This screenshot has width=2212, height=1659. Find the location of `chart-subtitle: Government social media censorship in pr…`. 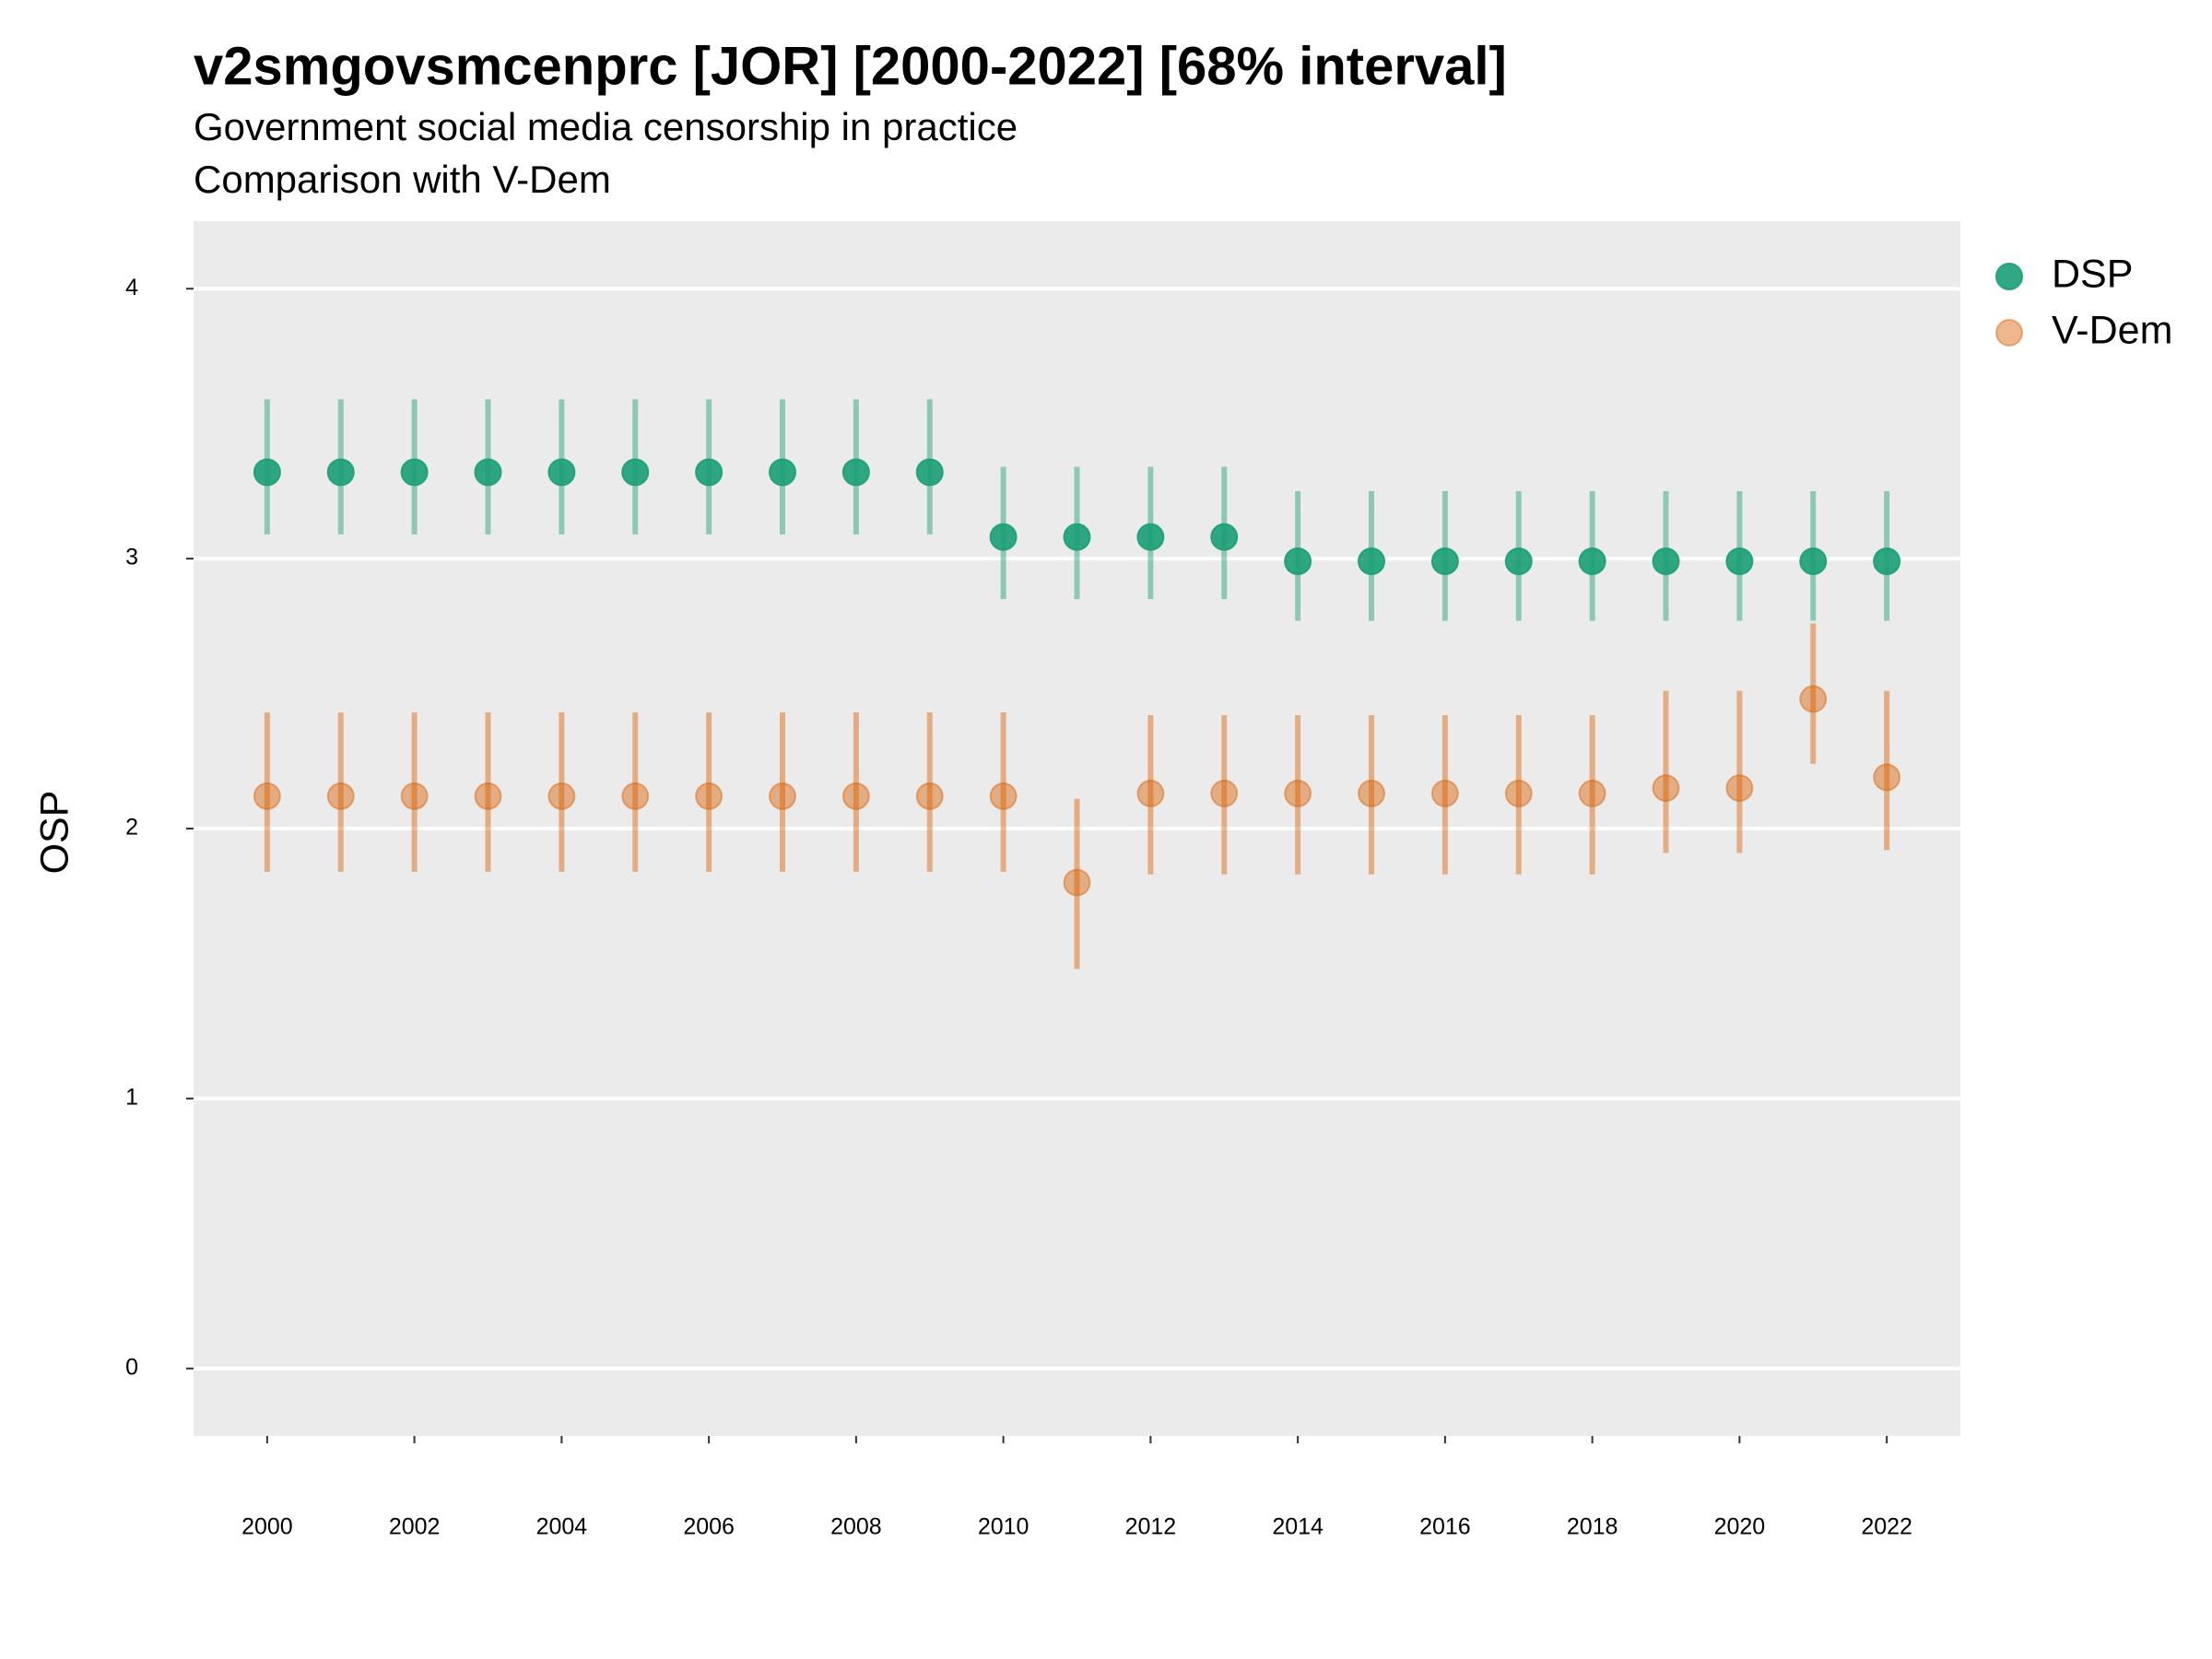

chart-subtitle: Government social media censorship in pr… is located at coordinates (606, 126).